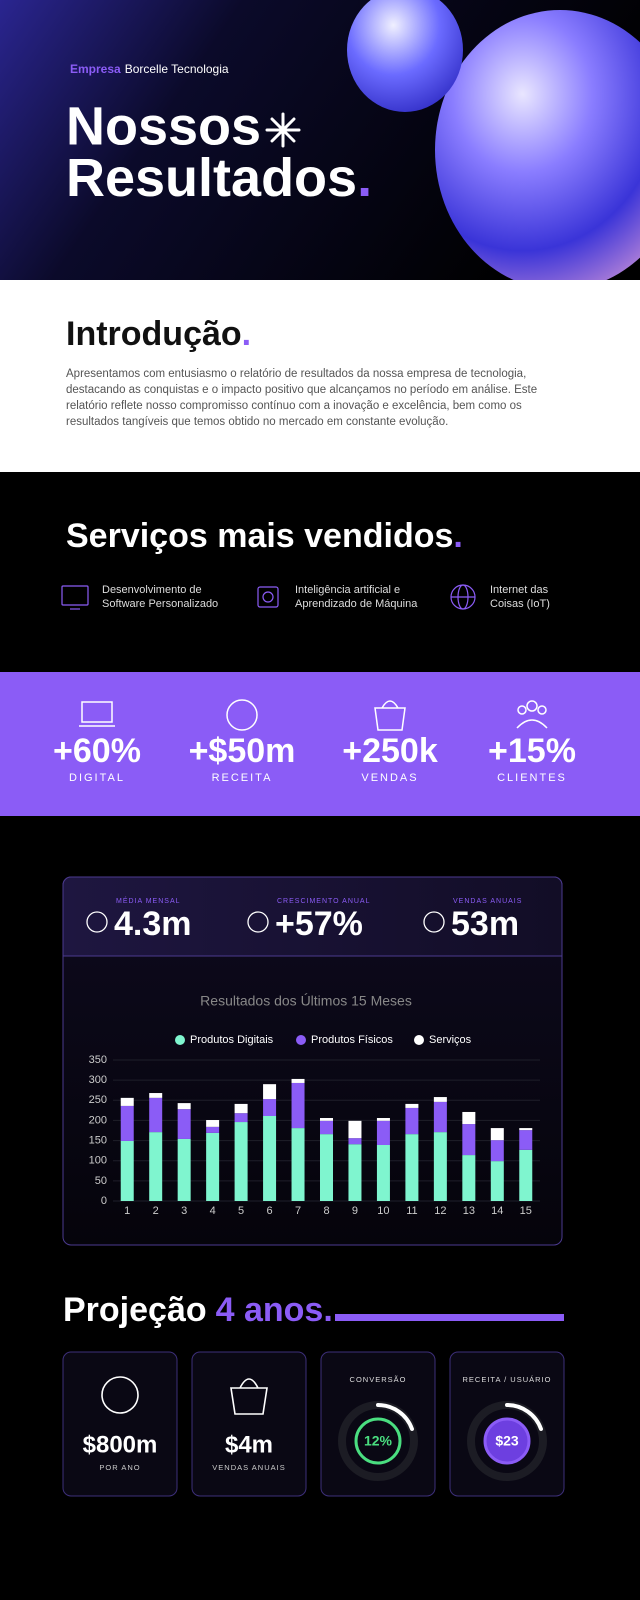 This screenshot has width=640, height=1600. I want to click on kpi-label: MÉDIA MENSAL, so click(148, 900).